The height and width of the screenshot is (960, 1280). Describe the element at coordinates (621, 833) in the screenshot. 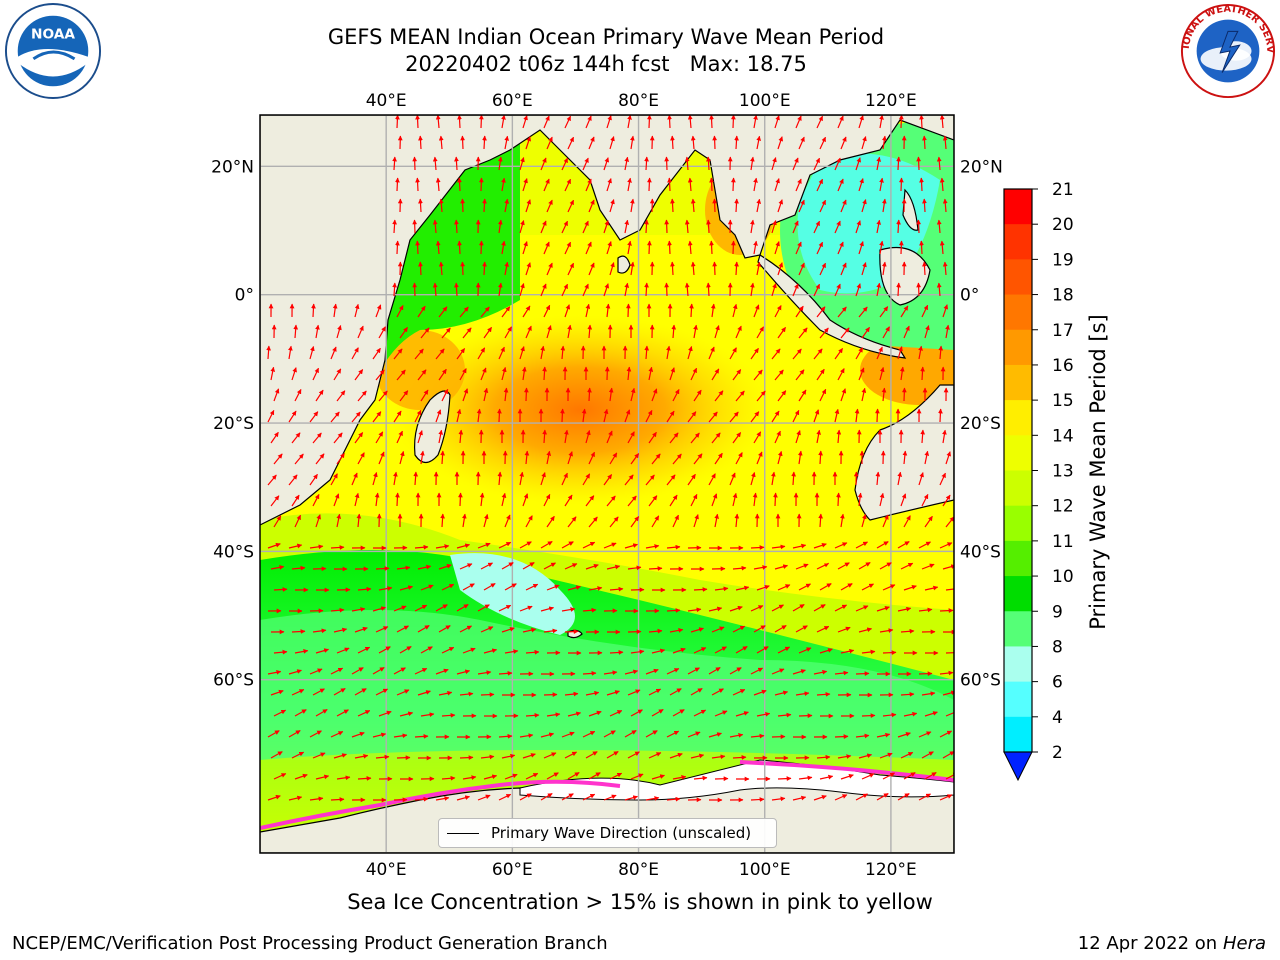

I see `legend-label: Primary Wave Direction (unscaled)` at that location.